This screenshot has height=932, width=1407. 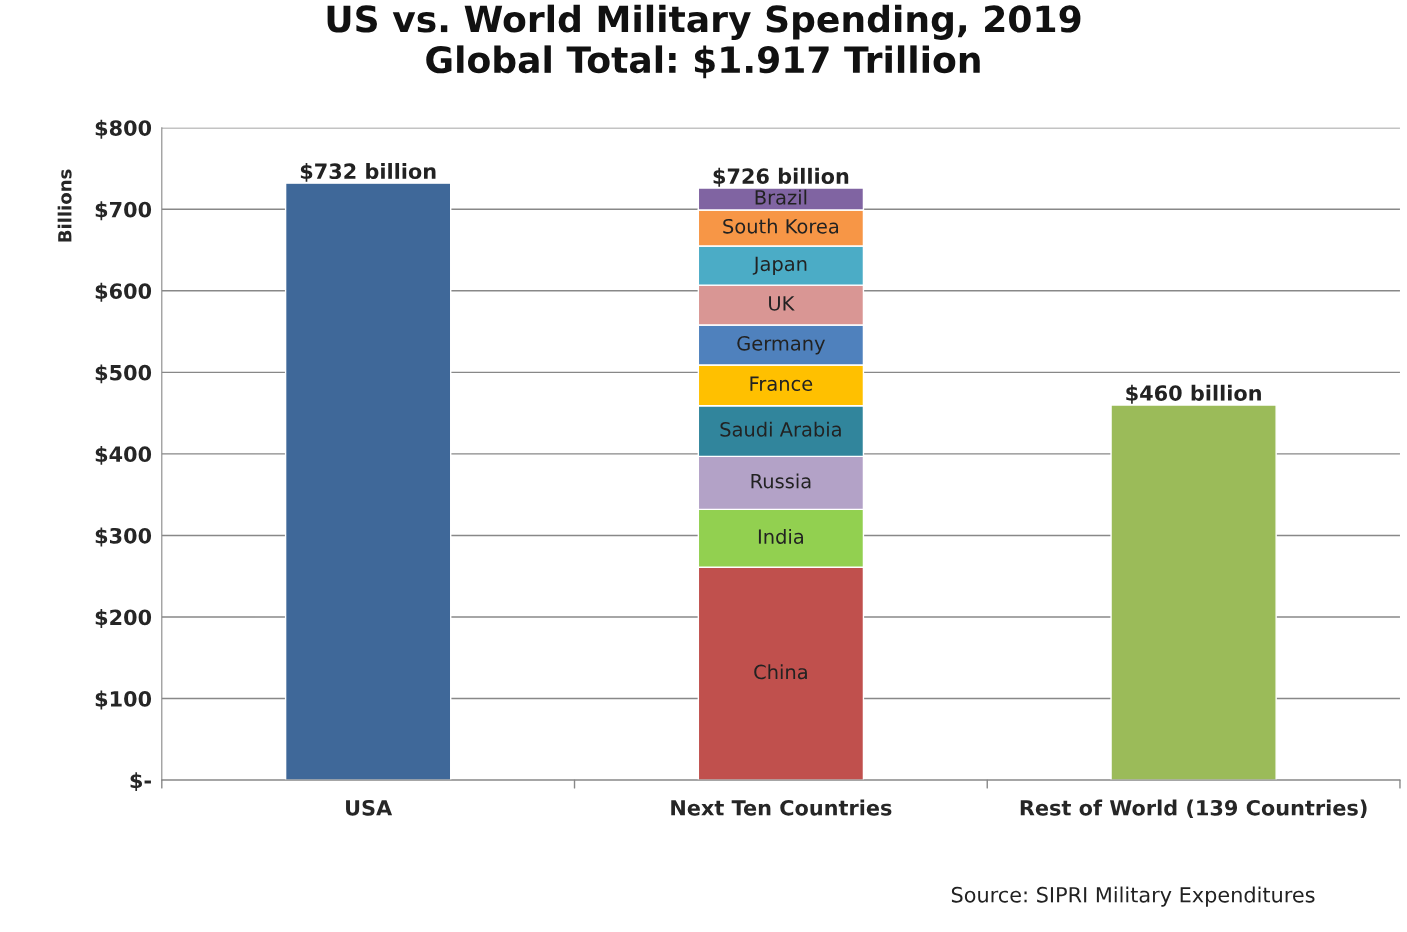 What do you see at coordinates (781, 177) in the screenshot?
I see `total-label: $726 billion` at bounding box center [781, 177].